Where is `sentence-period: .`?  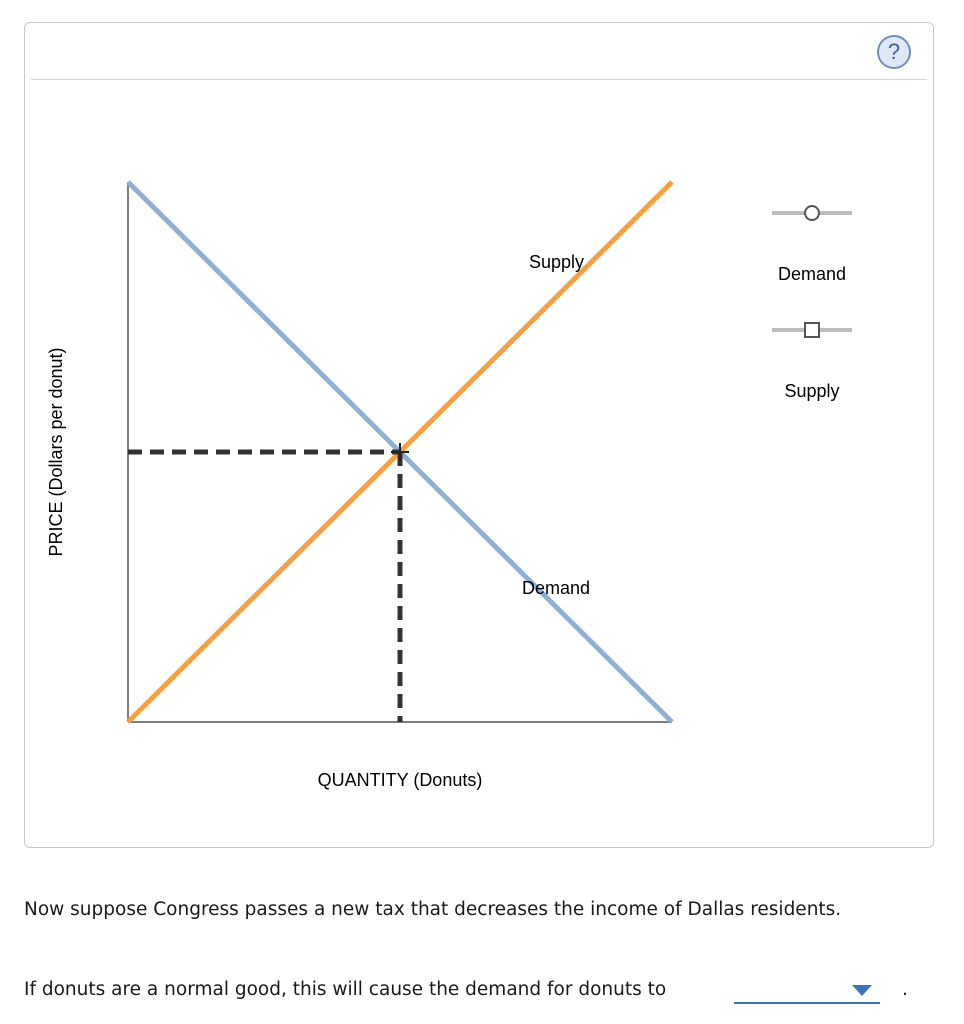
sentence-period: . is located at coordinates (905, 989).